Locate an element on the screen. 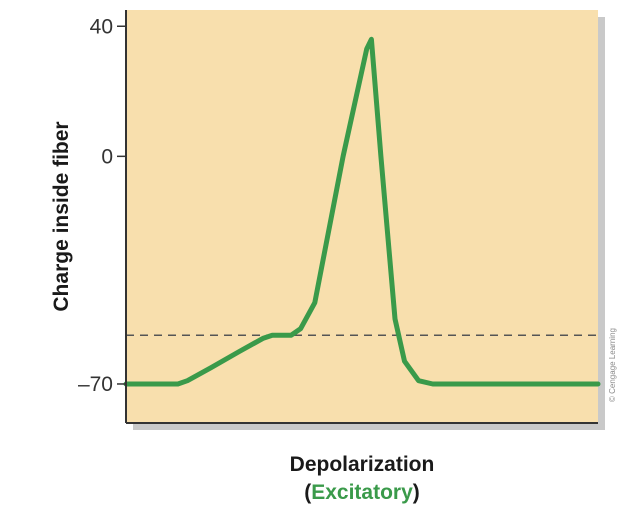 The width and height of the screenshot is (637, 516). y-tick-label: 0 is located at coordinates (107, 156).